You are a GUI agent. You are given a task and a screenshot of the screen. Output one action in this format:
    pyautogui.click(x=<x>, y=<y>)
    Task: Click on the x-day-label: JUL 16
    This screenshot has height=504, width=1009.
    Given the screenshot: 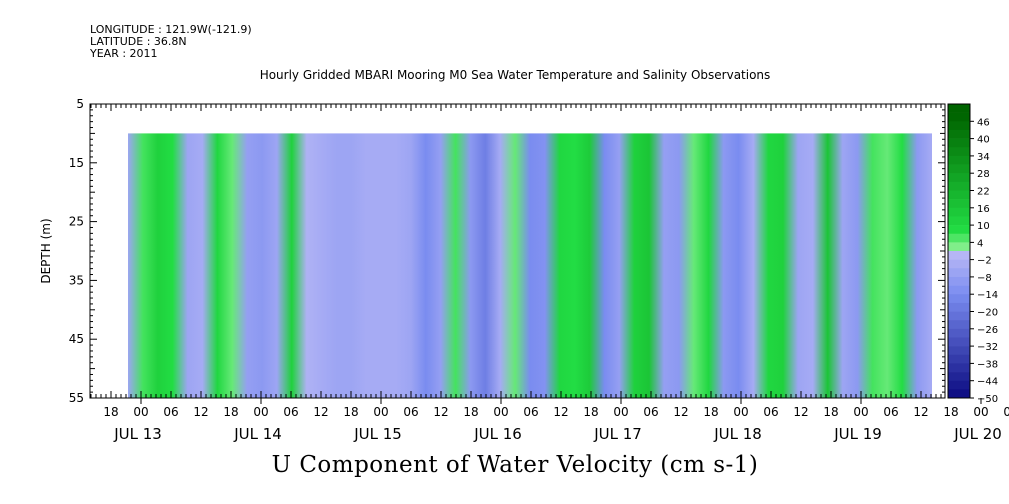 What is the action you would take?
    pyautogui.click(x=497, y=434)
    